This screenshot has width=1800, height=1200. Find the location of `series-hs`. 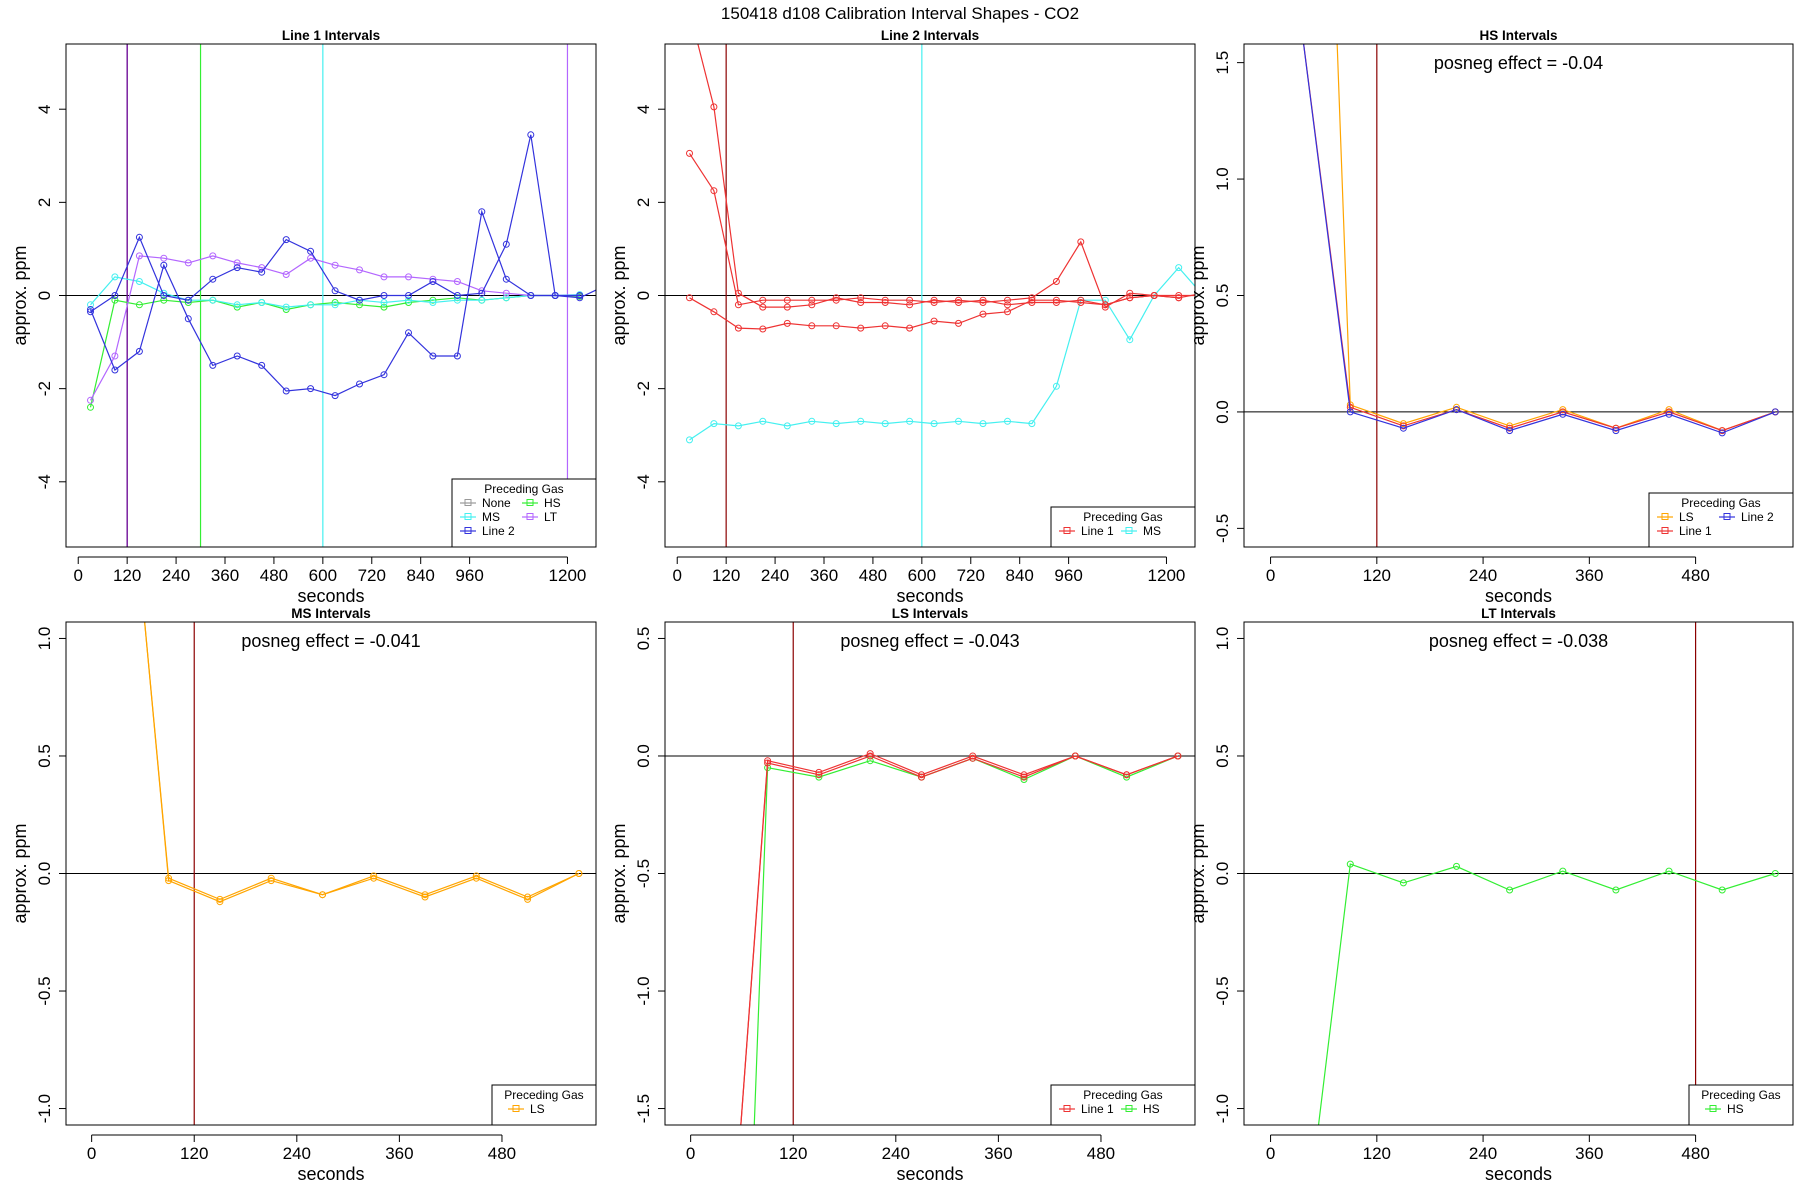

series-hs is located at coordinates (1545, 1009).